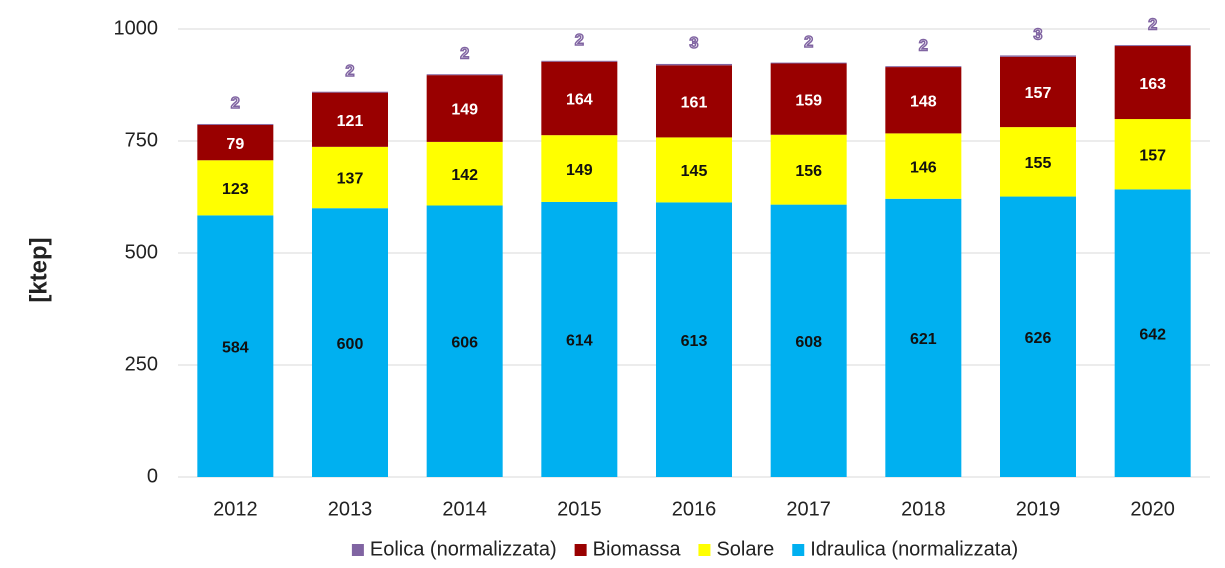  I want to click on x-tick-label: 2012, so click(235, 509).